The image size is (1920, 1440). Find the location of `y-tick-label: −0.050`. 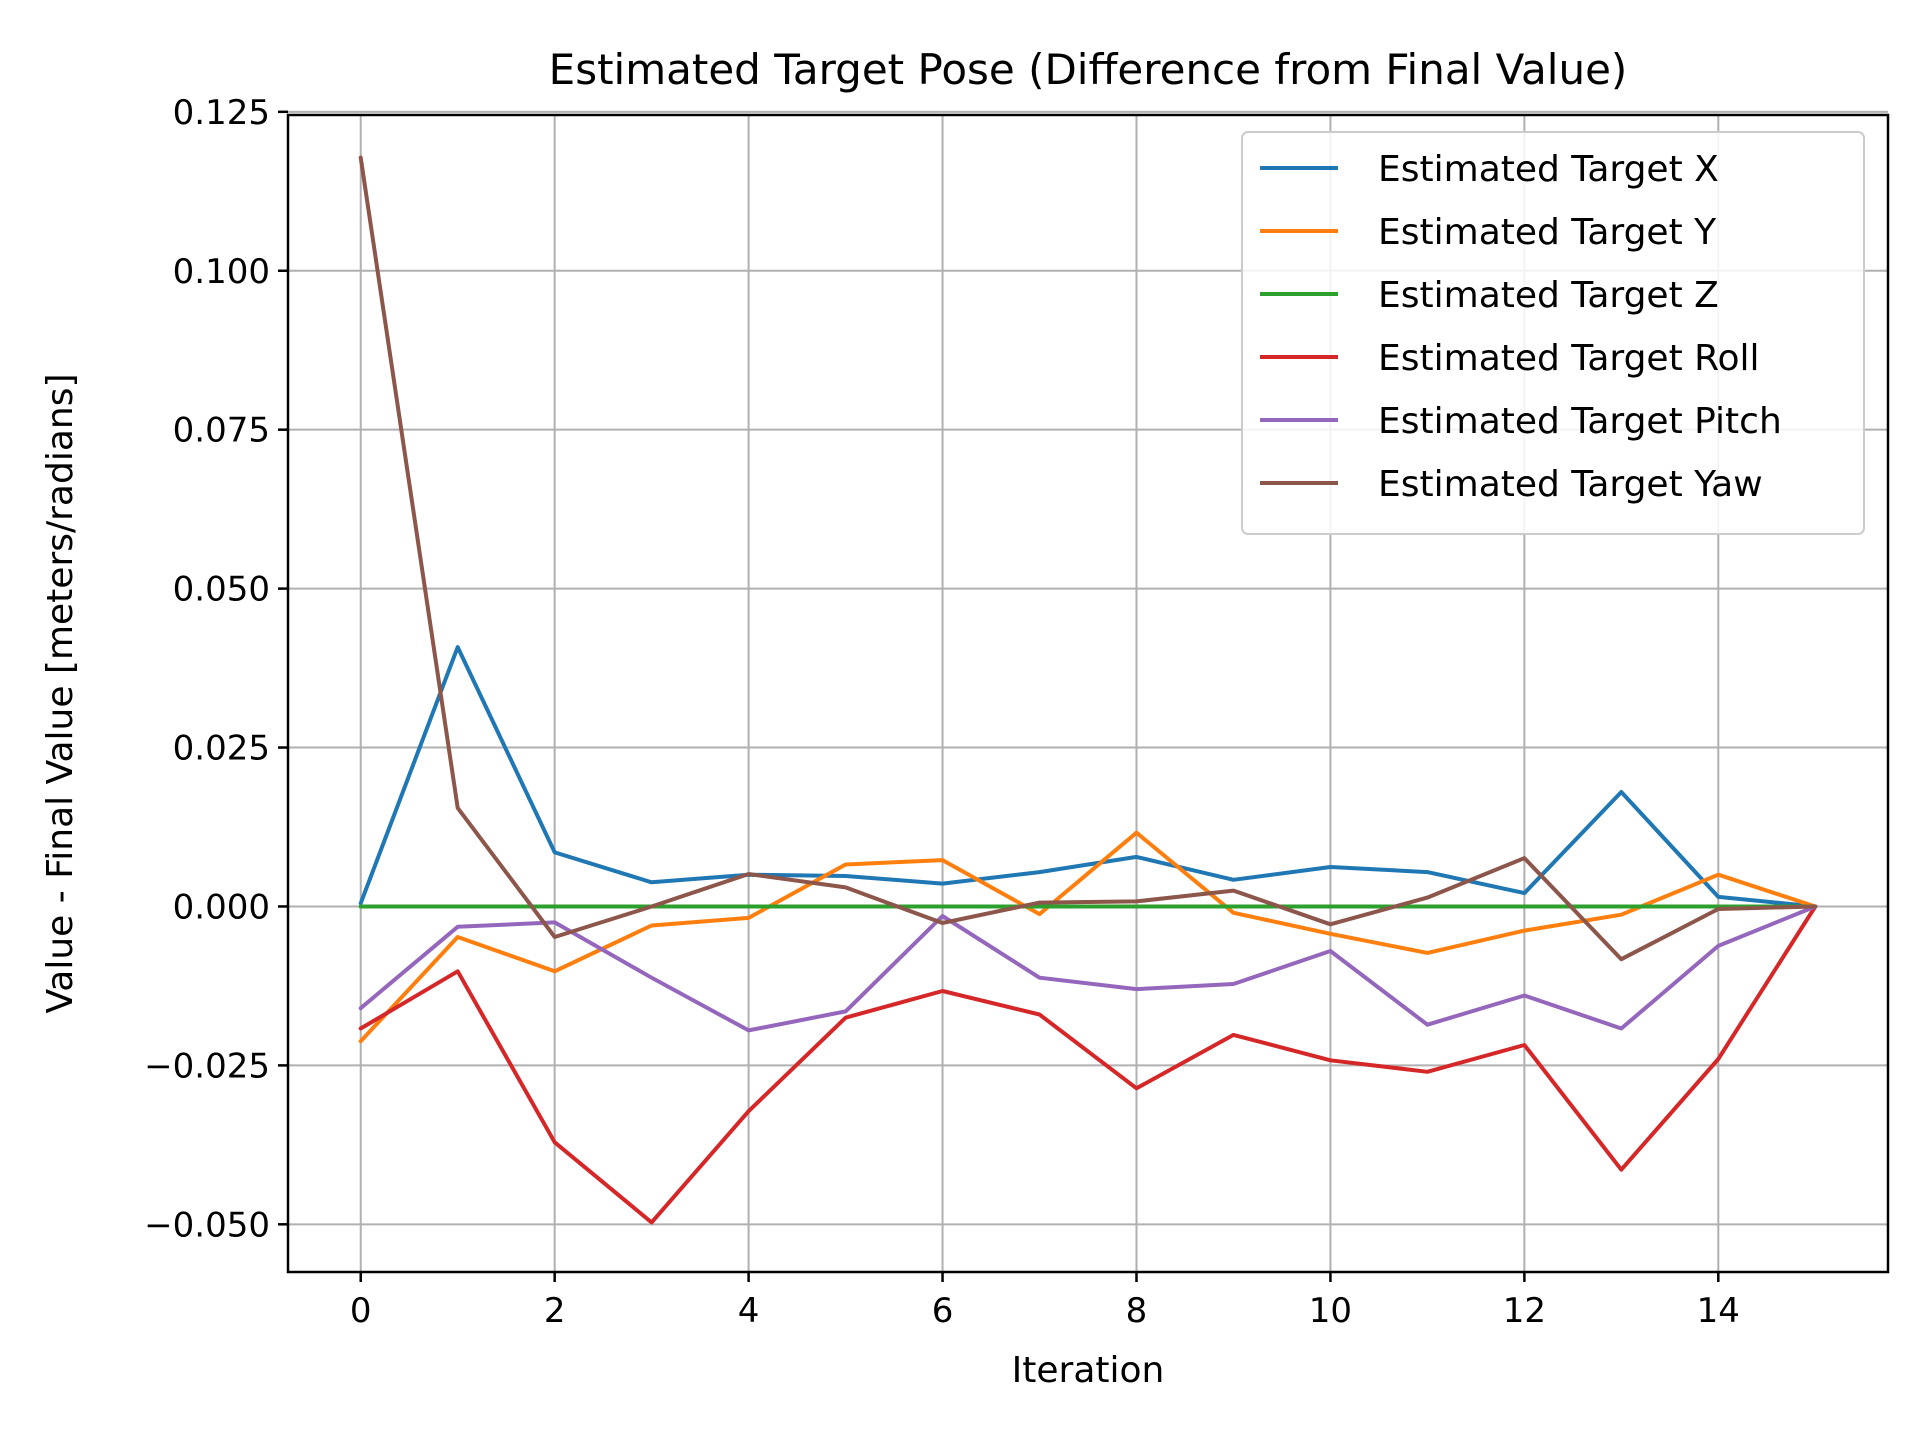

y-tick-label: −0.050 is located at coordinates (207, 1225).